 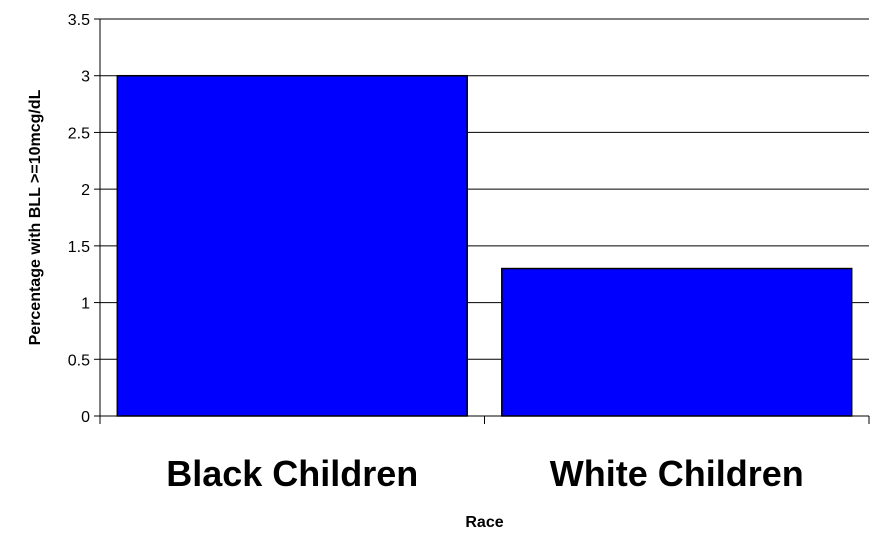 What do you see at coordinates (292, 473) in the screenshot?
I see `category-label: Black Children` at bounding box center [292, 473].